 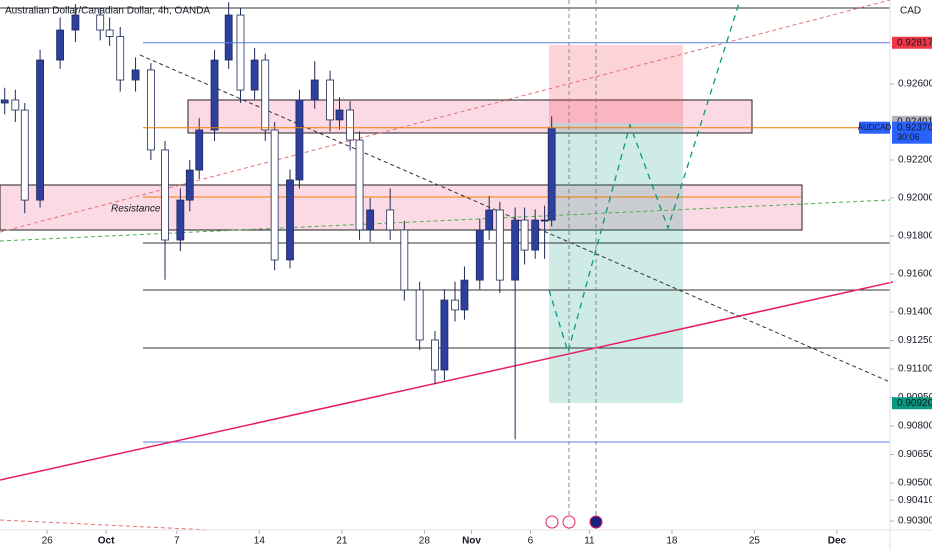 I want to click on zone-label: Resistance, so click(x=136, y=209).